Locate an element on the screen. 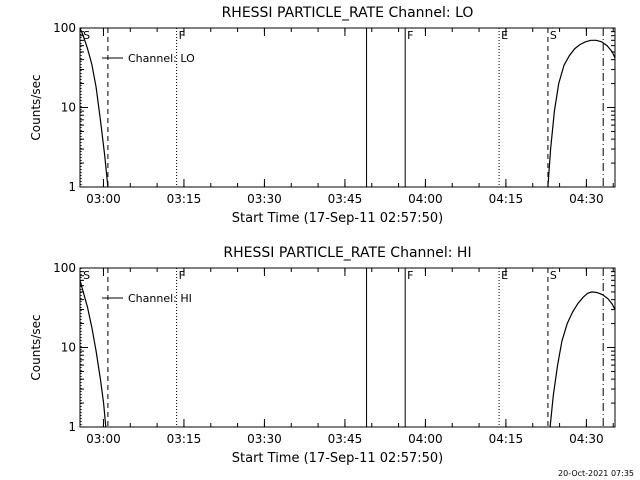 Image resolution: width=640 pixels, height=480 pixels. chart-title: RHESSI PARTICLE_RATE Channel: HI is located at coordinates (347, 253).